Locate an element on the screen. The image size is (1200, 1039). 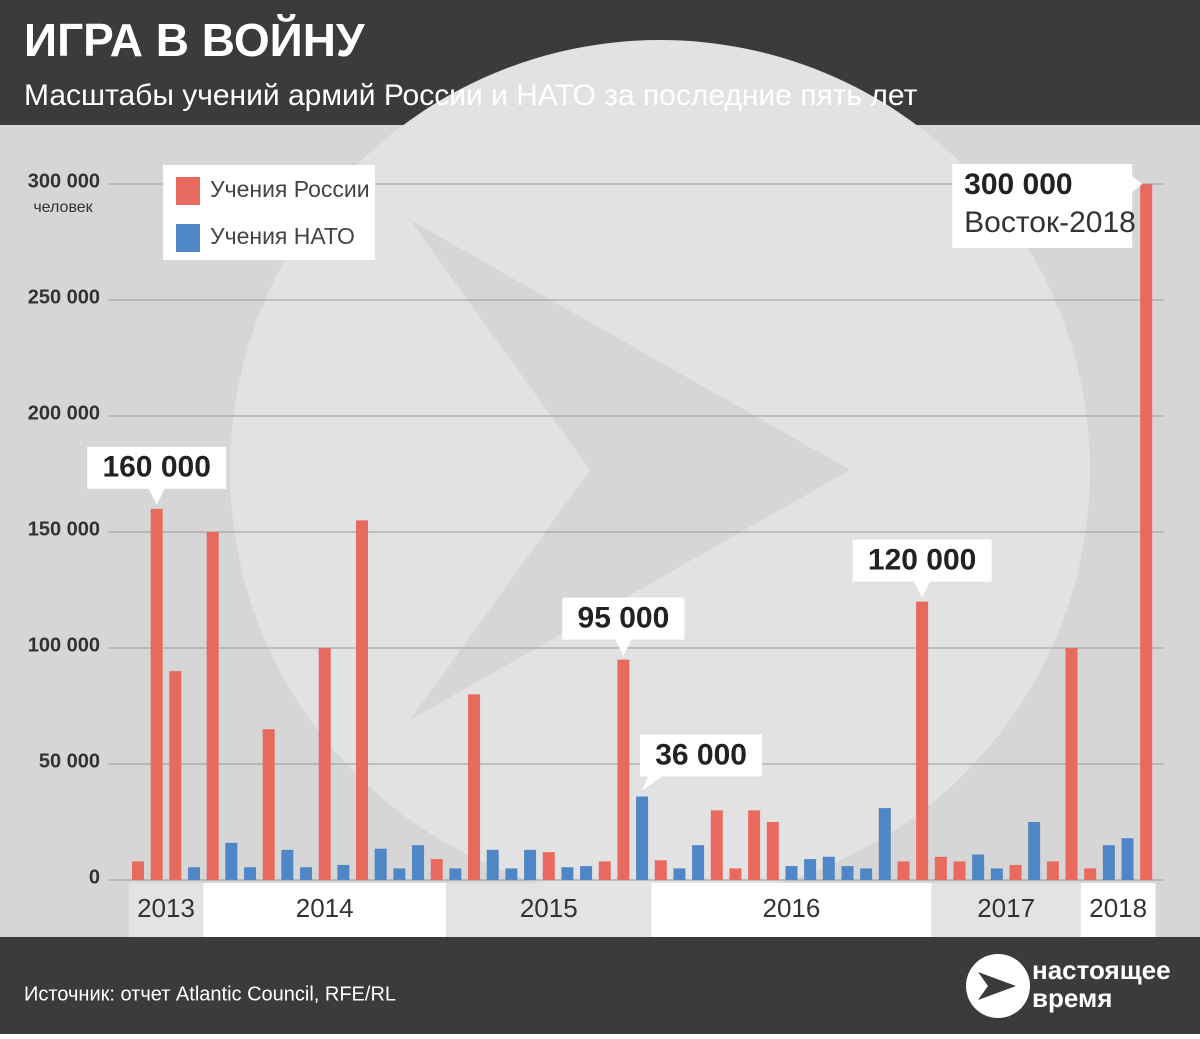
y-tick-label: 250 000 is located at coordinates (64, 297).